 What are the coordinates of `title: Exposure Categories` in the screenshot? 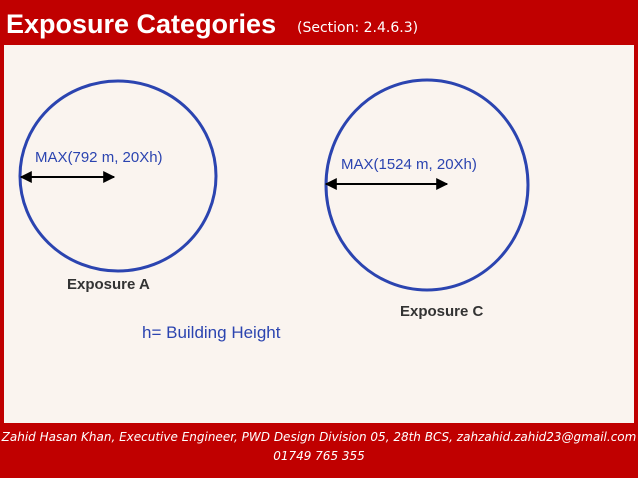 It's located at (141, 24).